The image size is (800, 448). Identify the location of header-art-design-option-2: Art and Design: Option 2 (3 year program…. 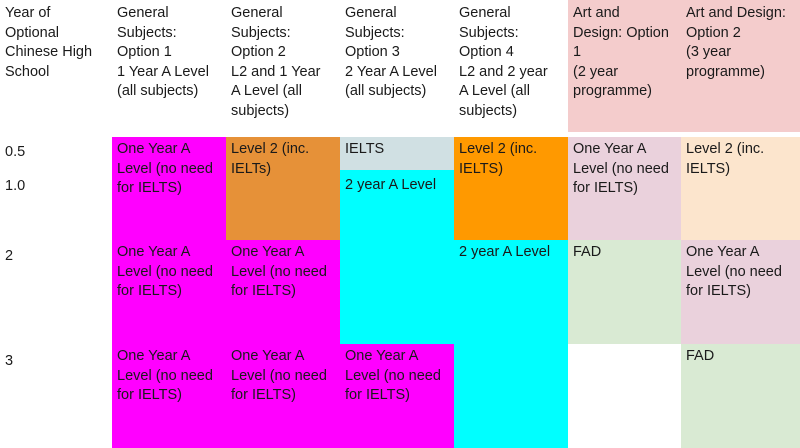
(740, 66).